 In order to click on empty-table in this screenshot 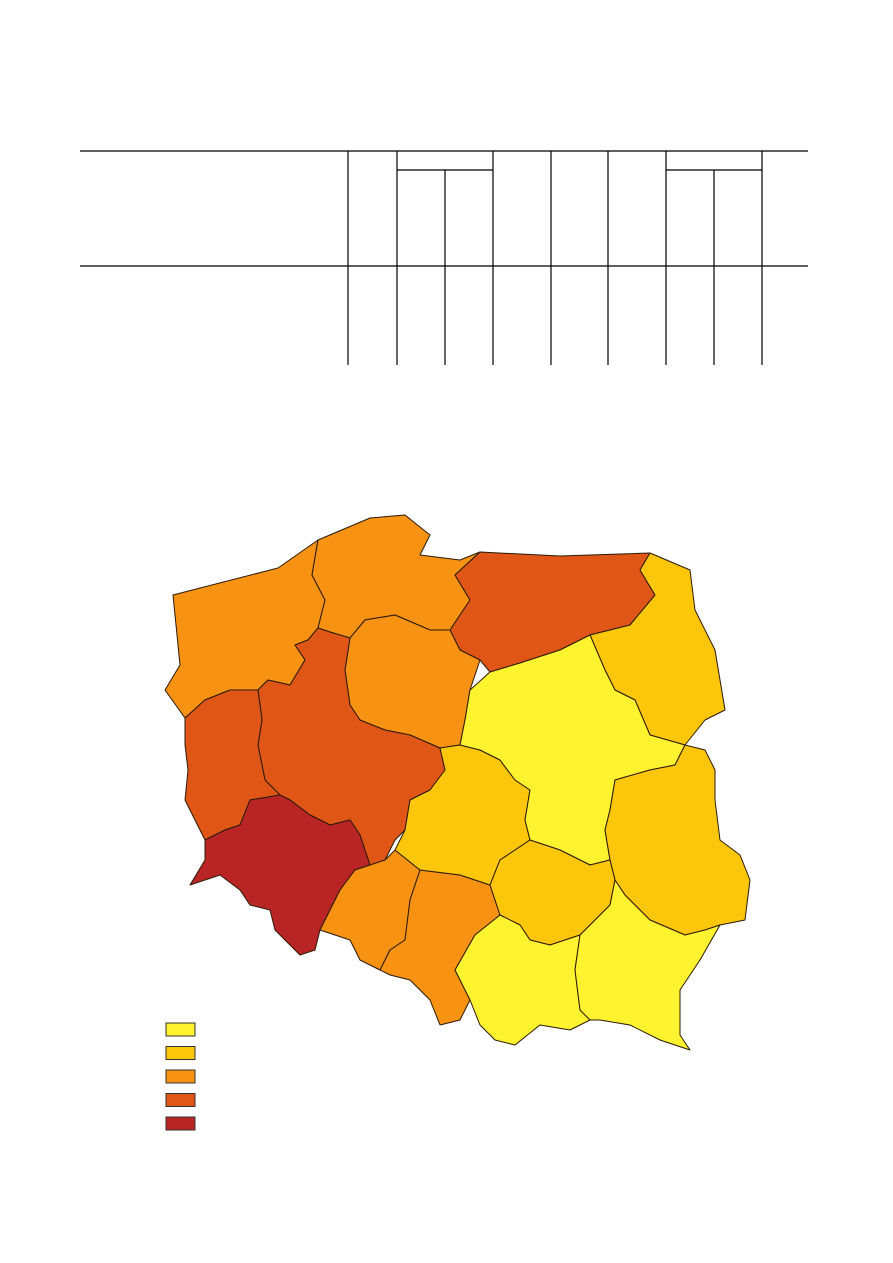, I will do `click(444, 257)`.